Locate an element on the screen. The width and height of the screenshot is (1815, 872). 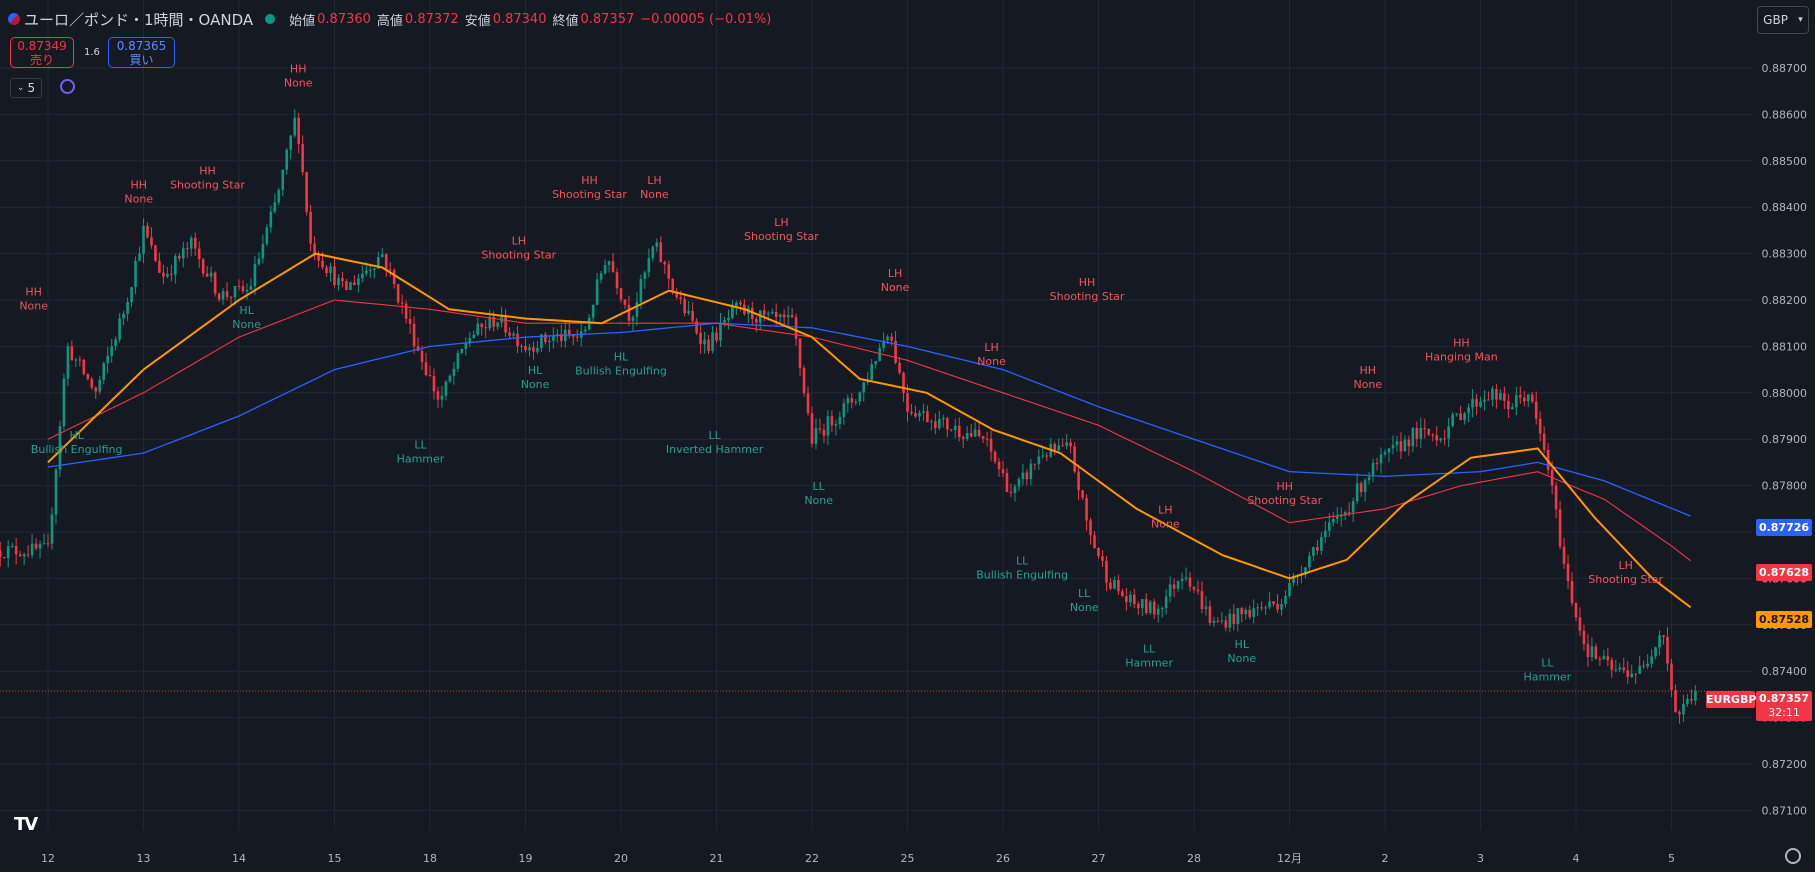
time-tick: 25 is located at coordinates (908, 858).